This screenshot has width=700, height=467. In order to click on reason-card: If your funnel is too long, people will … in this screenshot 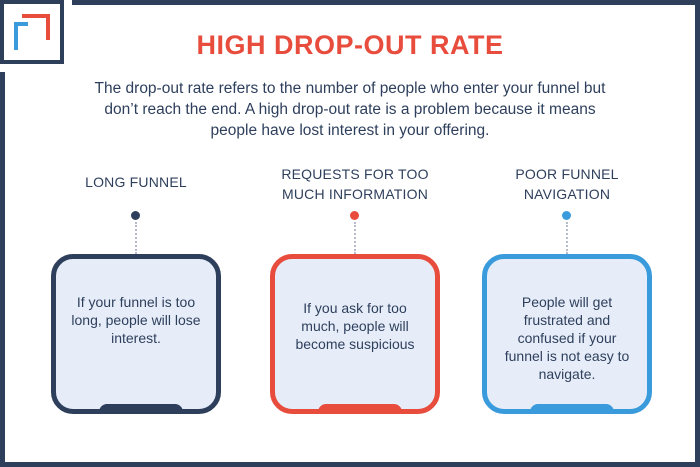, I will do `click(136, 334)`.